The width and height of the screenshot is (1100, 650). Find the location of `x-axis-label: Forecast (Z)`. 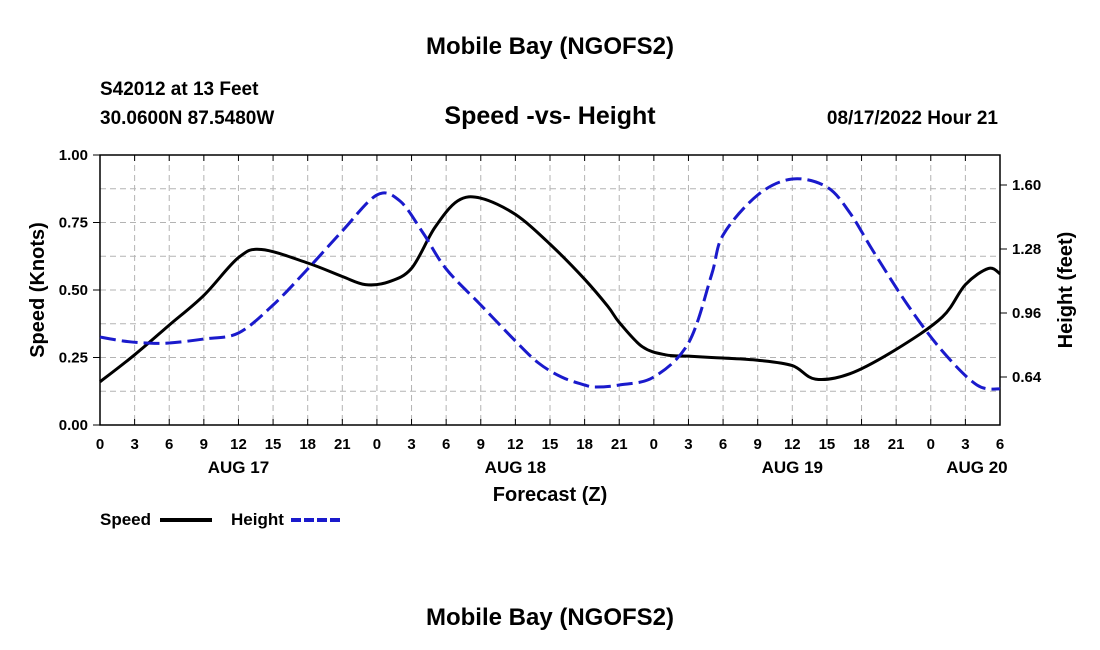

x-axis-label: Forecast (Z) is located at coordinates (550, 495).